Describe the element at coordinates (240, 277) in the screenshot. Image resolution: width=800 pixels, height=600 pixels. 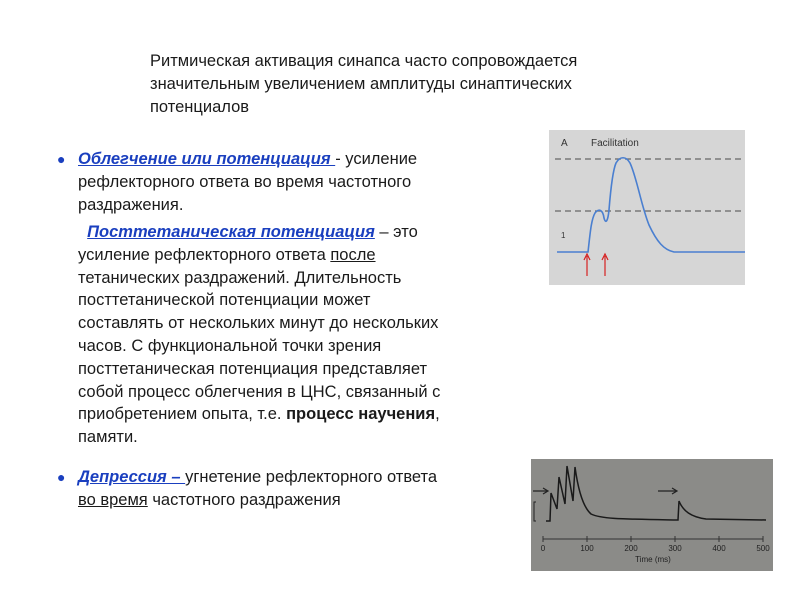
I see `text: тетанических раздражений. Длительность` at that location.